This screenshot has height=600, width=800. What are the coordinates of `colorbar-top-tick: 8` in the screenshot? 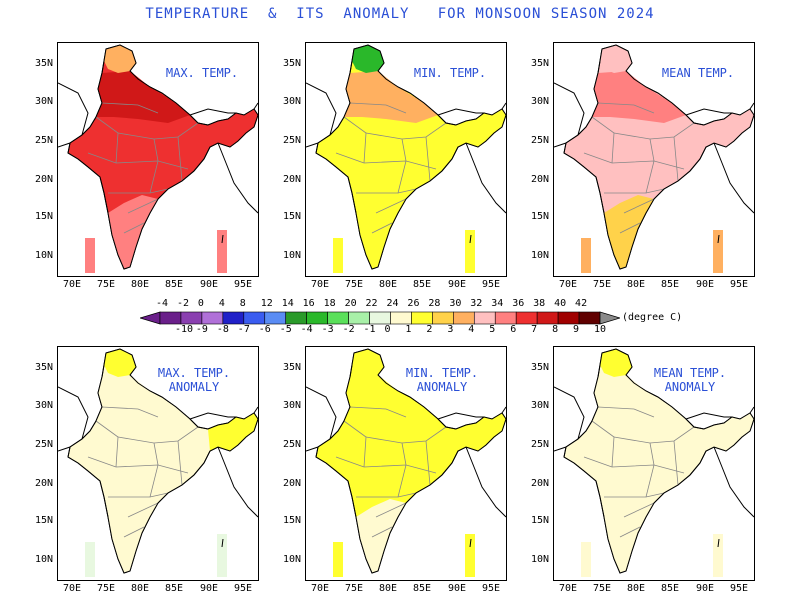 It's located at (242, 303).